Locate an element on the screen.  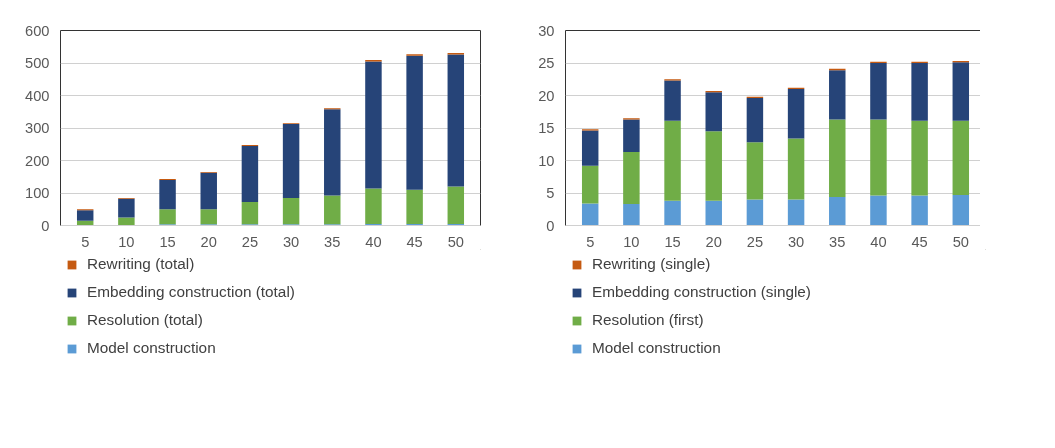
legend-label: Resolution (first) is located at coordinates (648, 320).